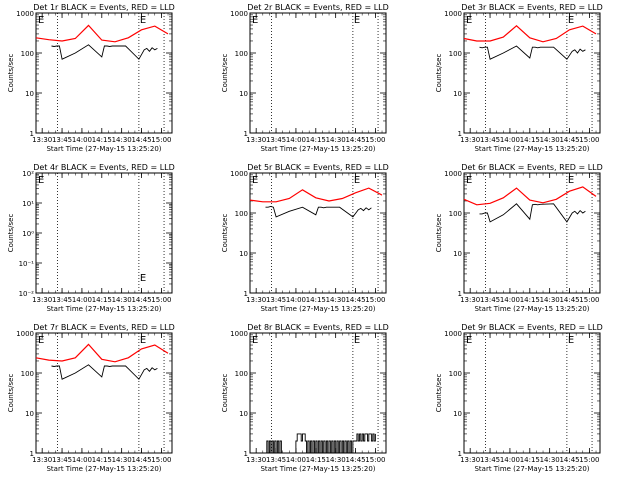 Image resolution: width=640 pixels, height=480 pixels. Describe the element at coordinates (318, 7) in the screenshot. I see `panel-title: Det 2r BLACK = Events, RED = LLD` at that location.